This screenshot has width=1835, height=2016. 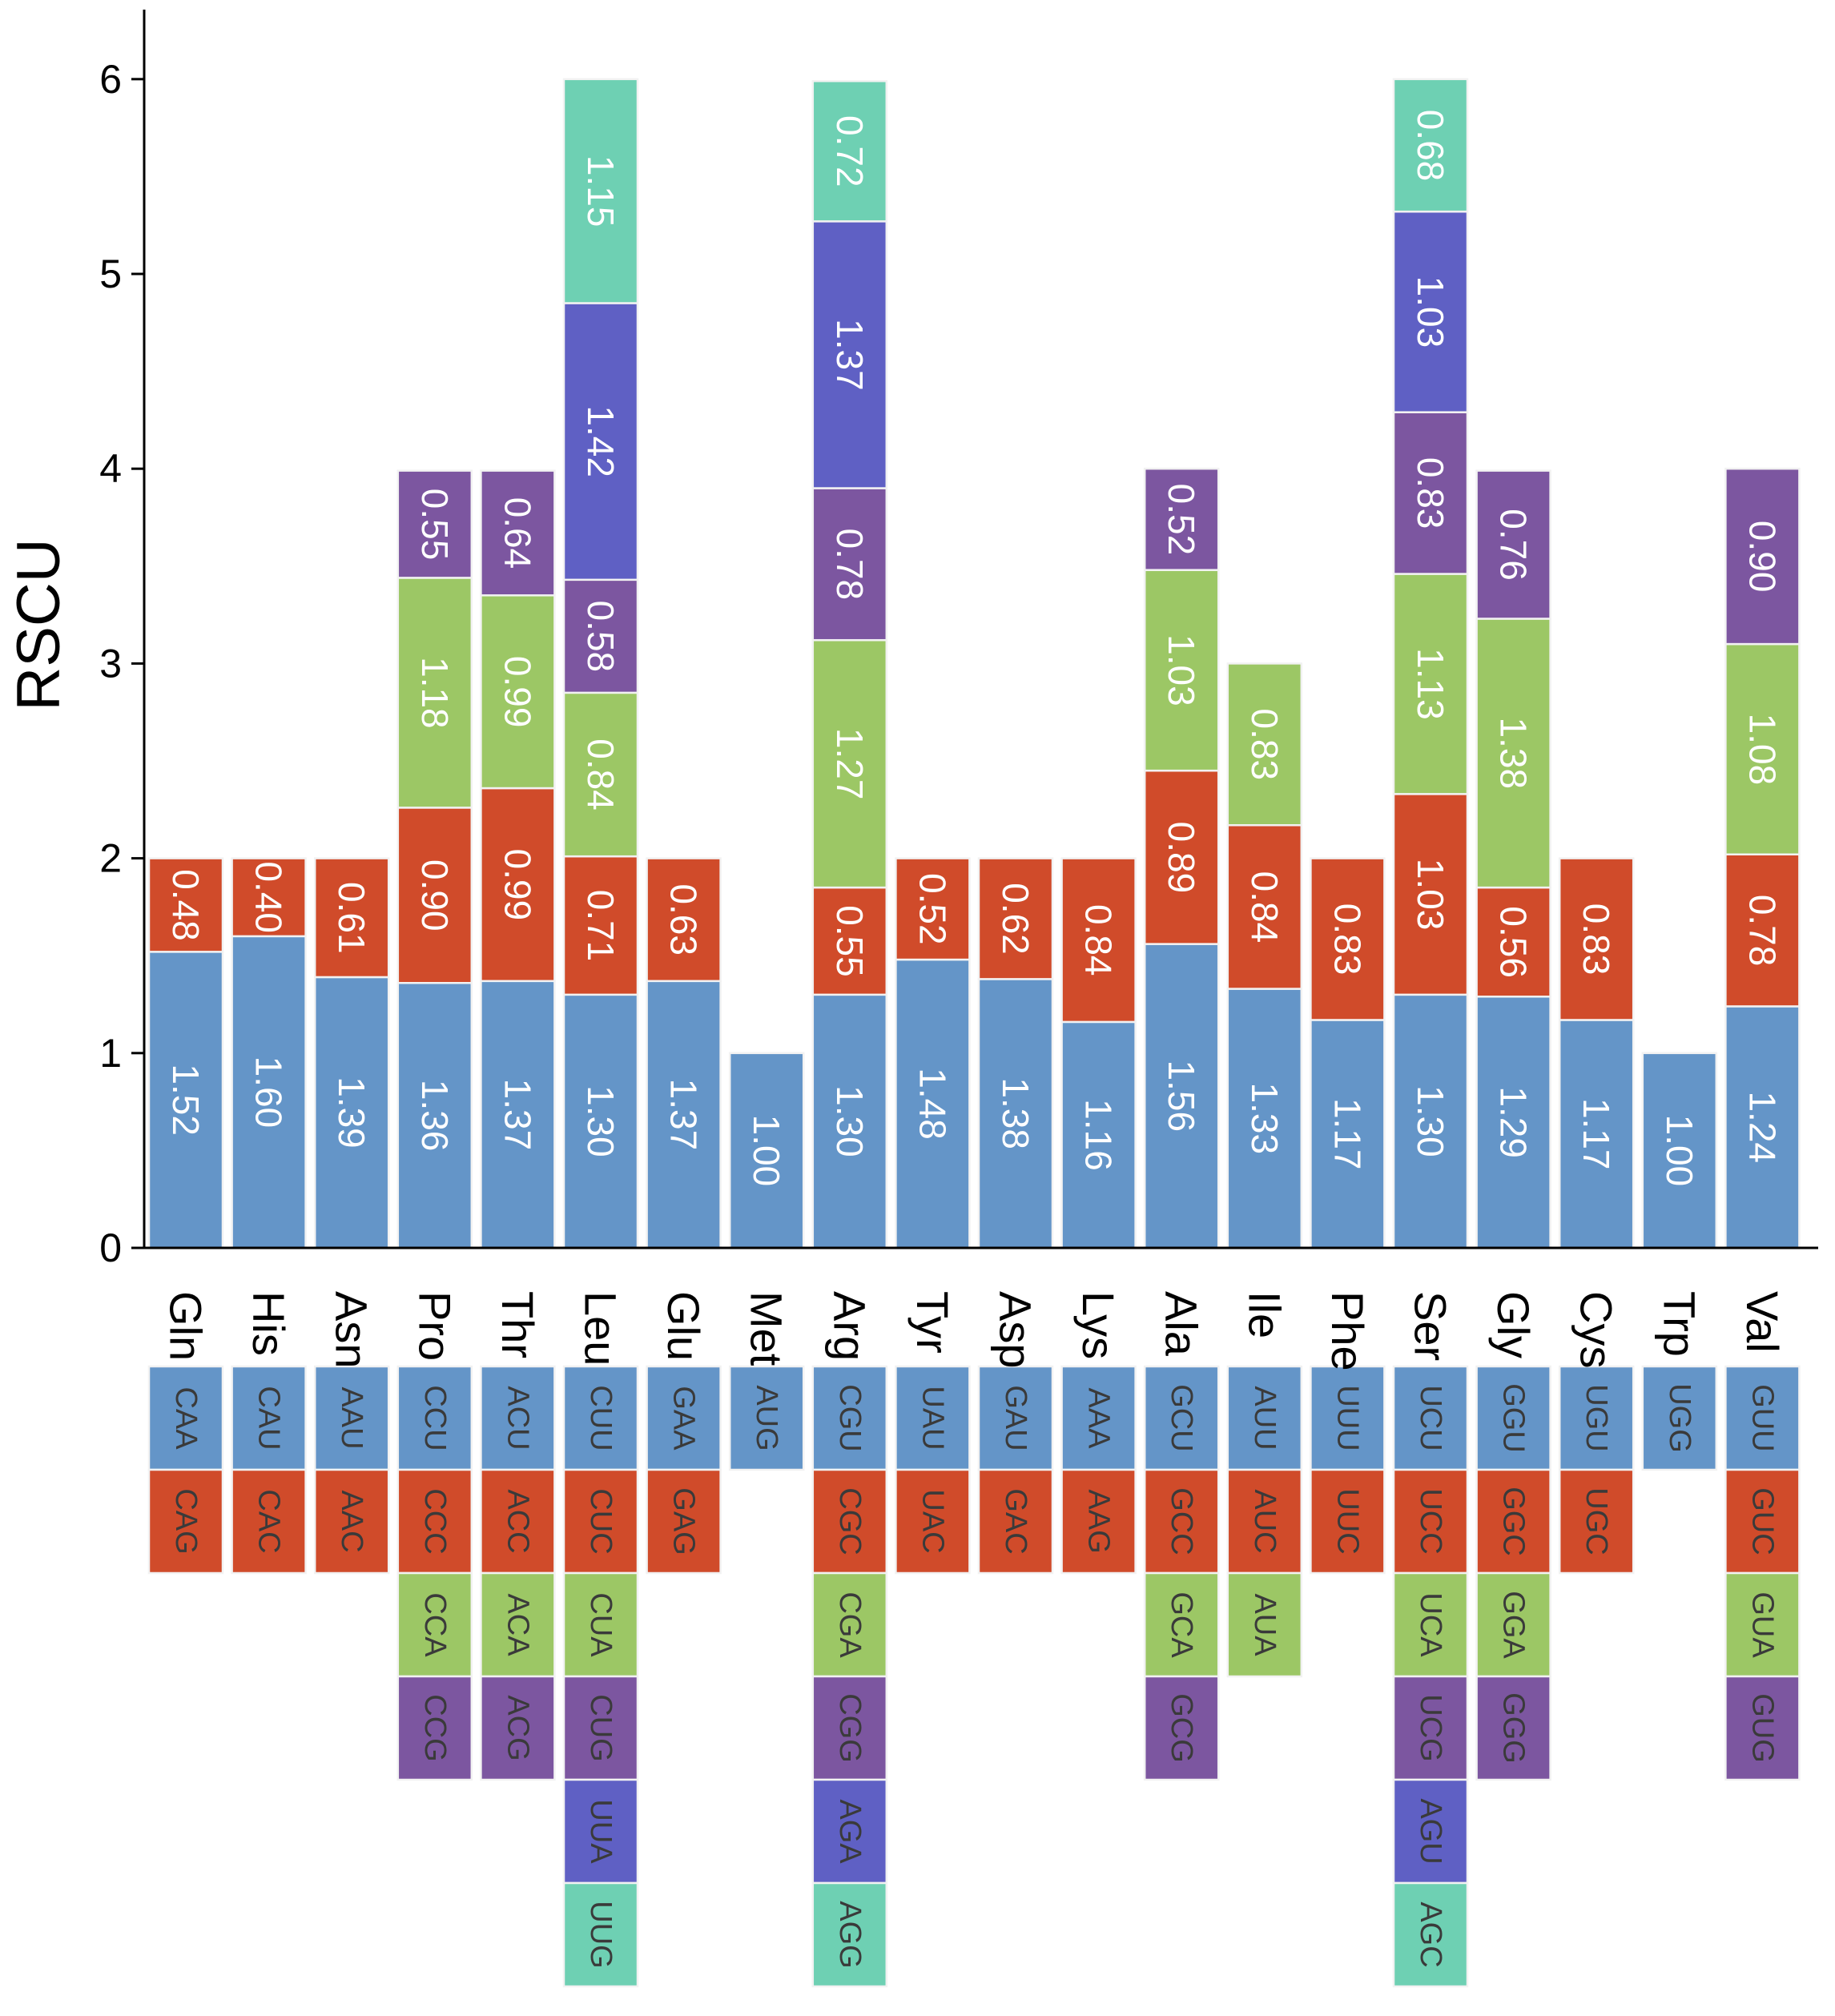 What do you see at coordinates (435, 693) in the screenshot?
I see `bar-value-label: 1.18` at bounding box center [435, 693].